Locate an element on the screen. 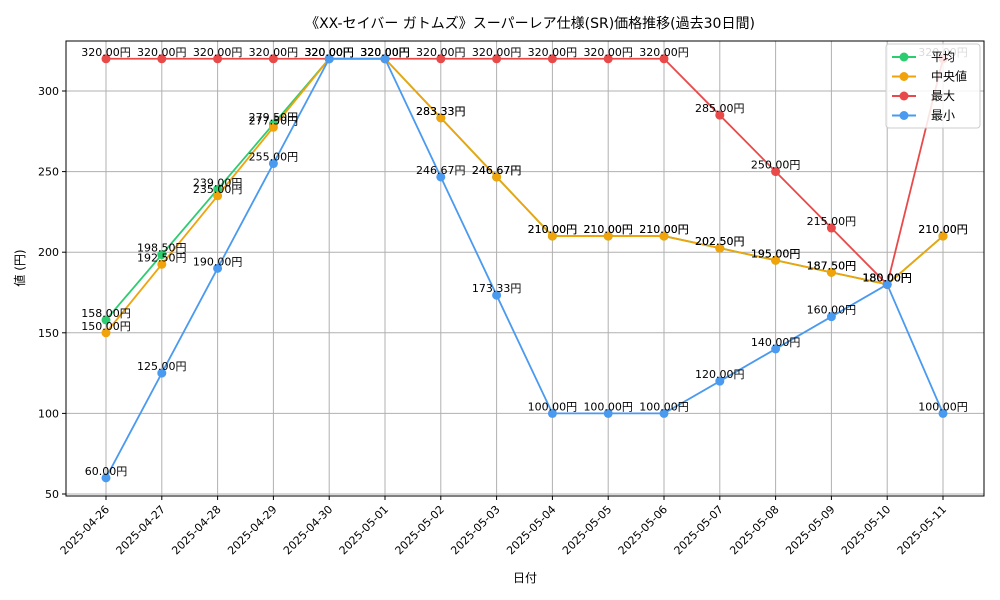 This screenshot has height=600, width=1000. x-tick-label: 2025-05-07 is located at coordinates (699, 530).